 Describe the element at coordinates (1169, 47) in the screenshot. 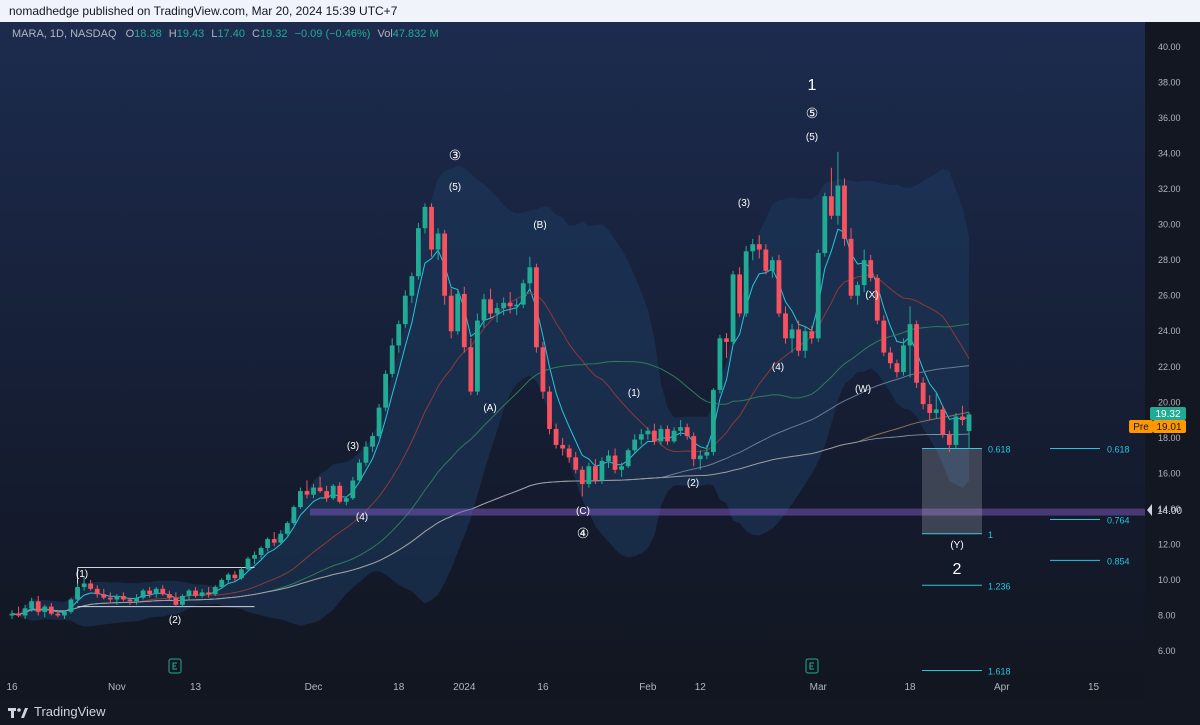

I see `y-tick-label: 40.00` at that location.